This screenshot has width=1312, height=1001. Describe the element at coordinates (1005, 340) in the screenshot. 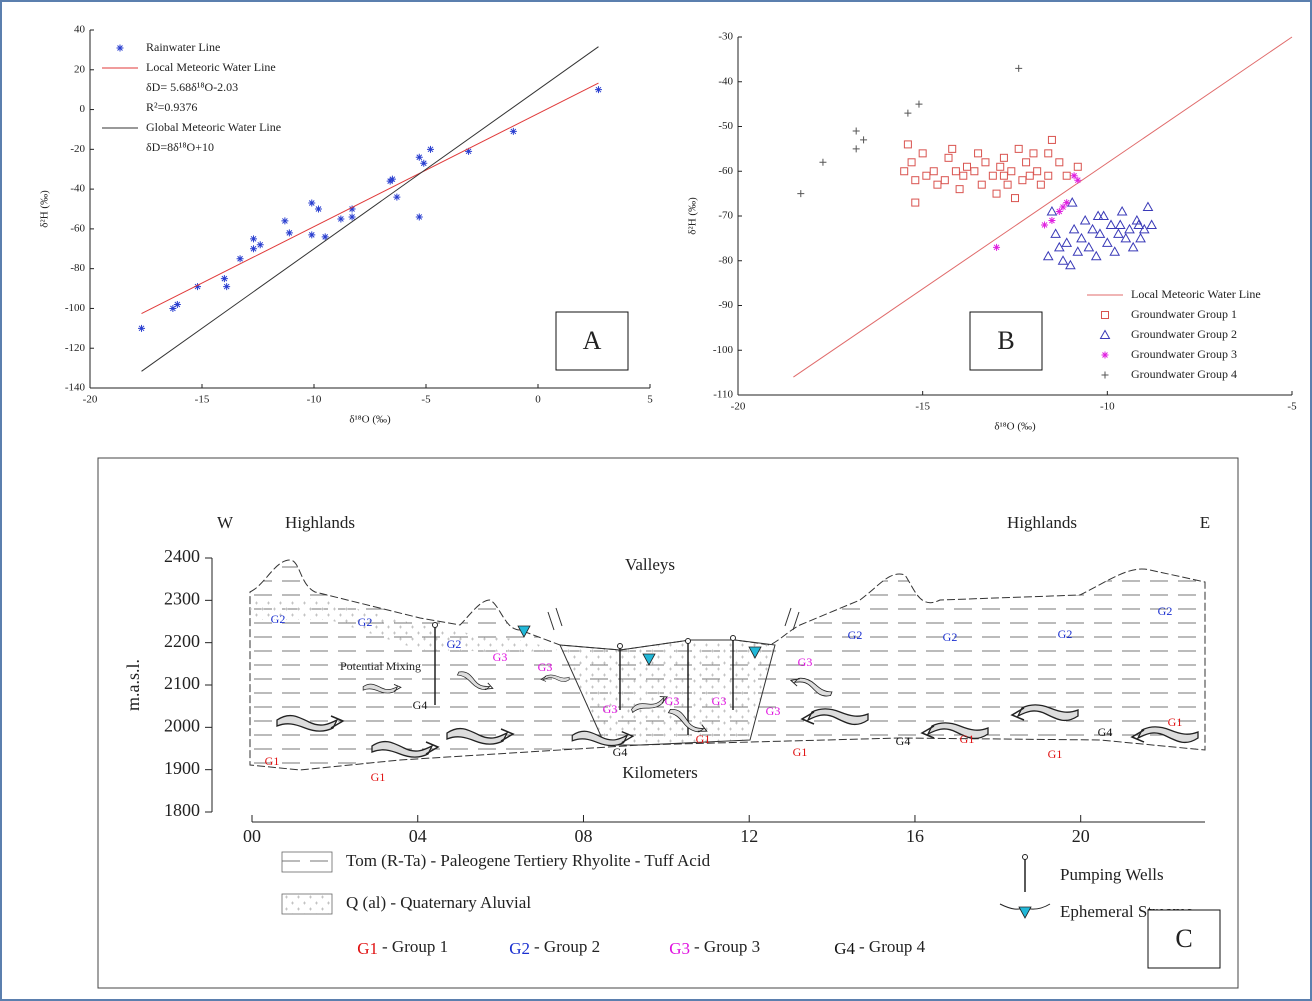

I see `panel-label: B` at that location.